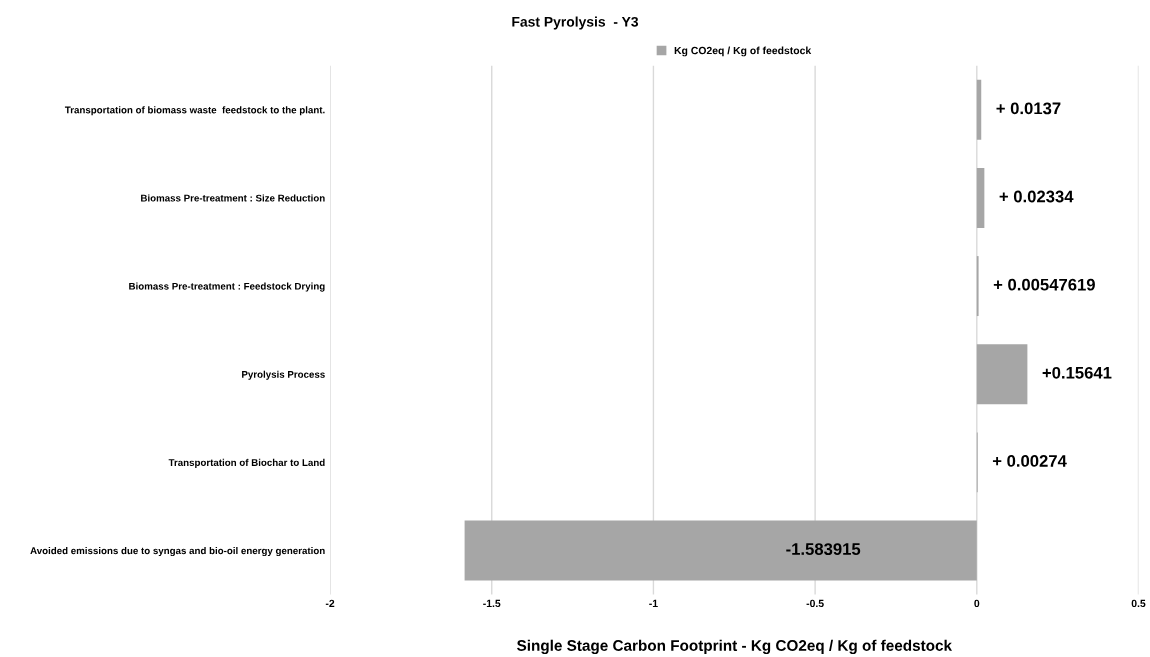 Image resolution: width=1150 pixels, height=657 pixels. Describe the element at coordinates (735, 647) in the screenshot. I see `x-axis-title: Single Stage Carbon Footprint - Kg CO2eq / Kg of feedstock` at that location.